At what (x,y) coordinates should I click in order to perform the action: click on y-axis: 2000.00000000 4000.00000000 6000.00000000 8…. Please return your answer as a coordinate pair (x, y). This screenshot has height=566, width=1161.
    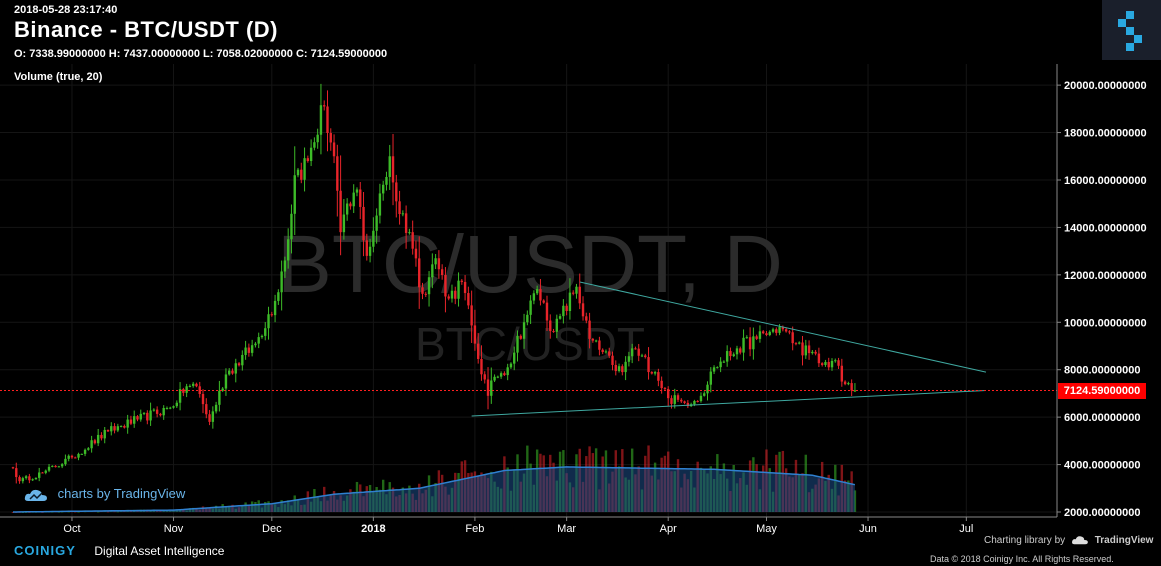
    Looking at the image, I should click on (1102, 299).